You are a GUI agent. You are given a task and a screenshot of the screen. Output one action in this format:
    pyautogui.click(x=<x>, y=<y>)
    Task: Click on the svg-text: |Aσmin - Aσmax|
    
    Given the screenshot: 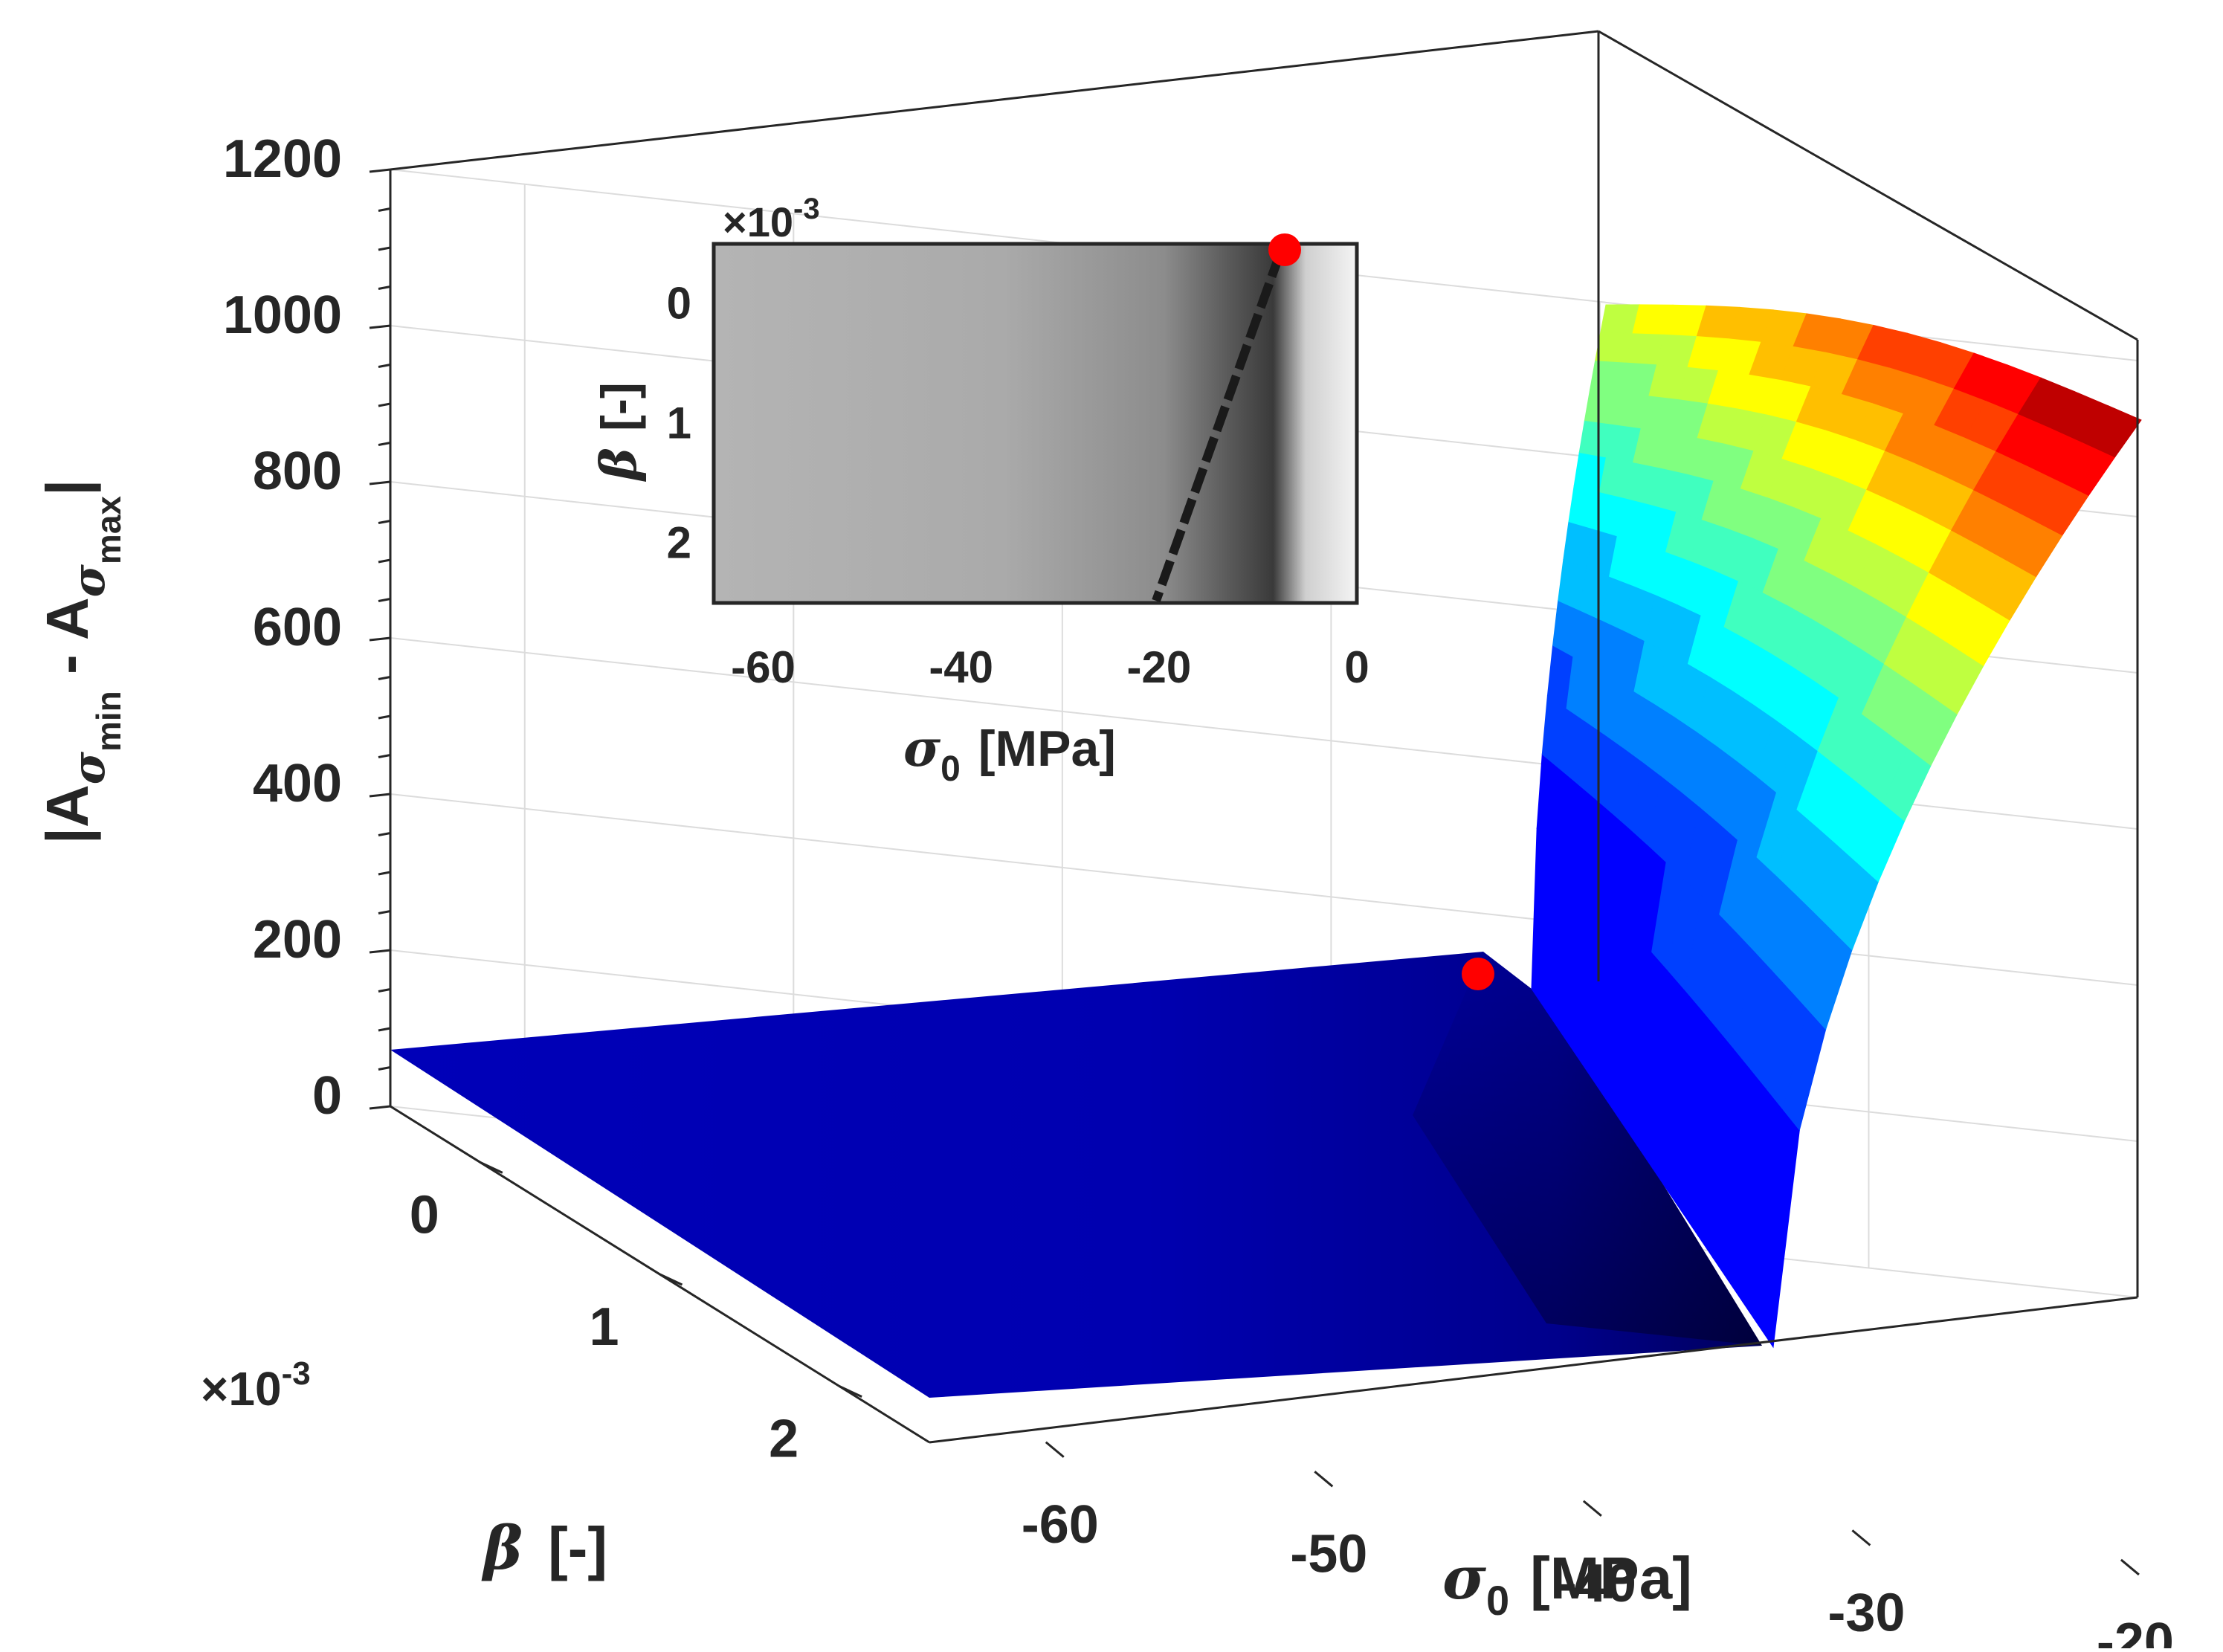 What is the action you would take?
    pyautogui.click(x=81, y=662)
    